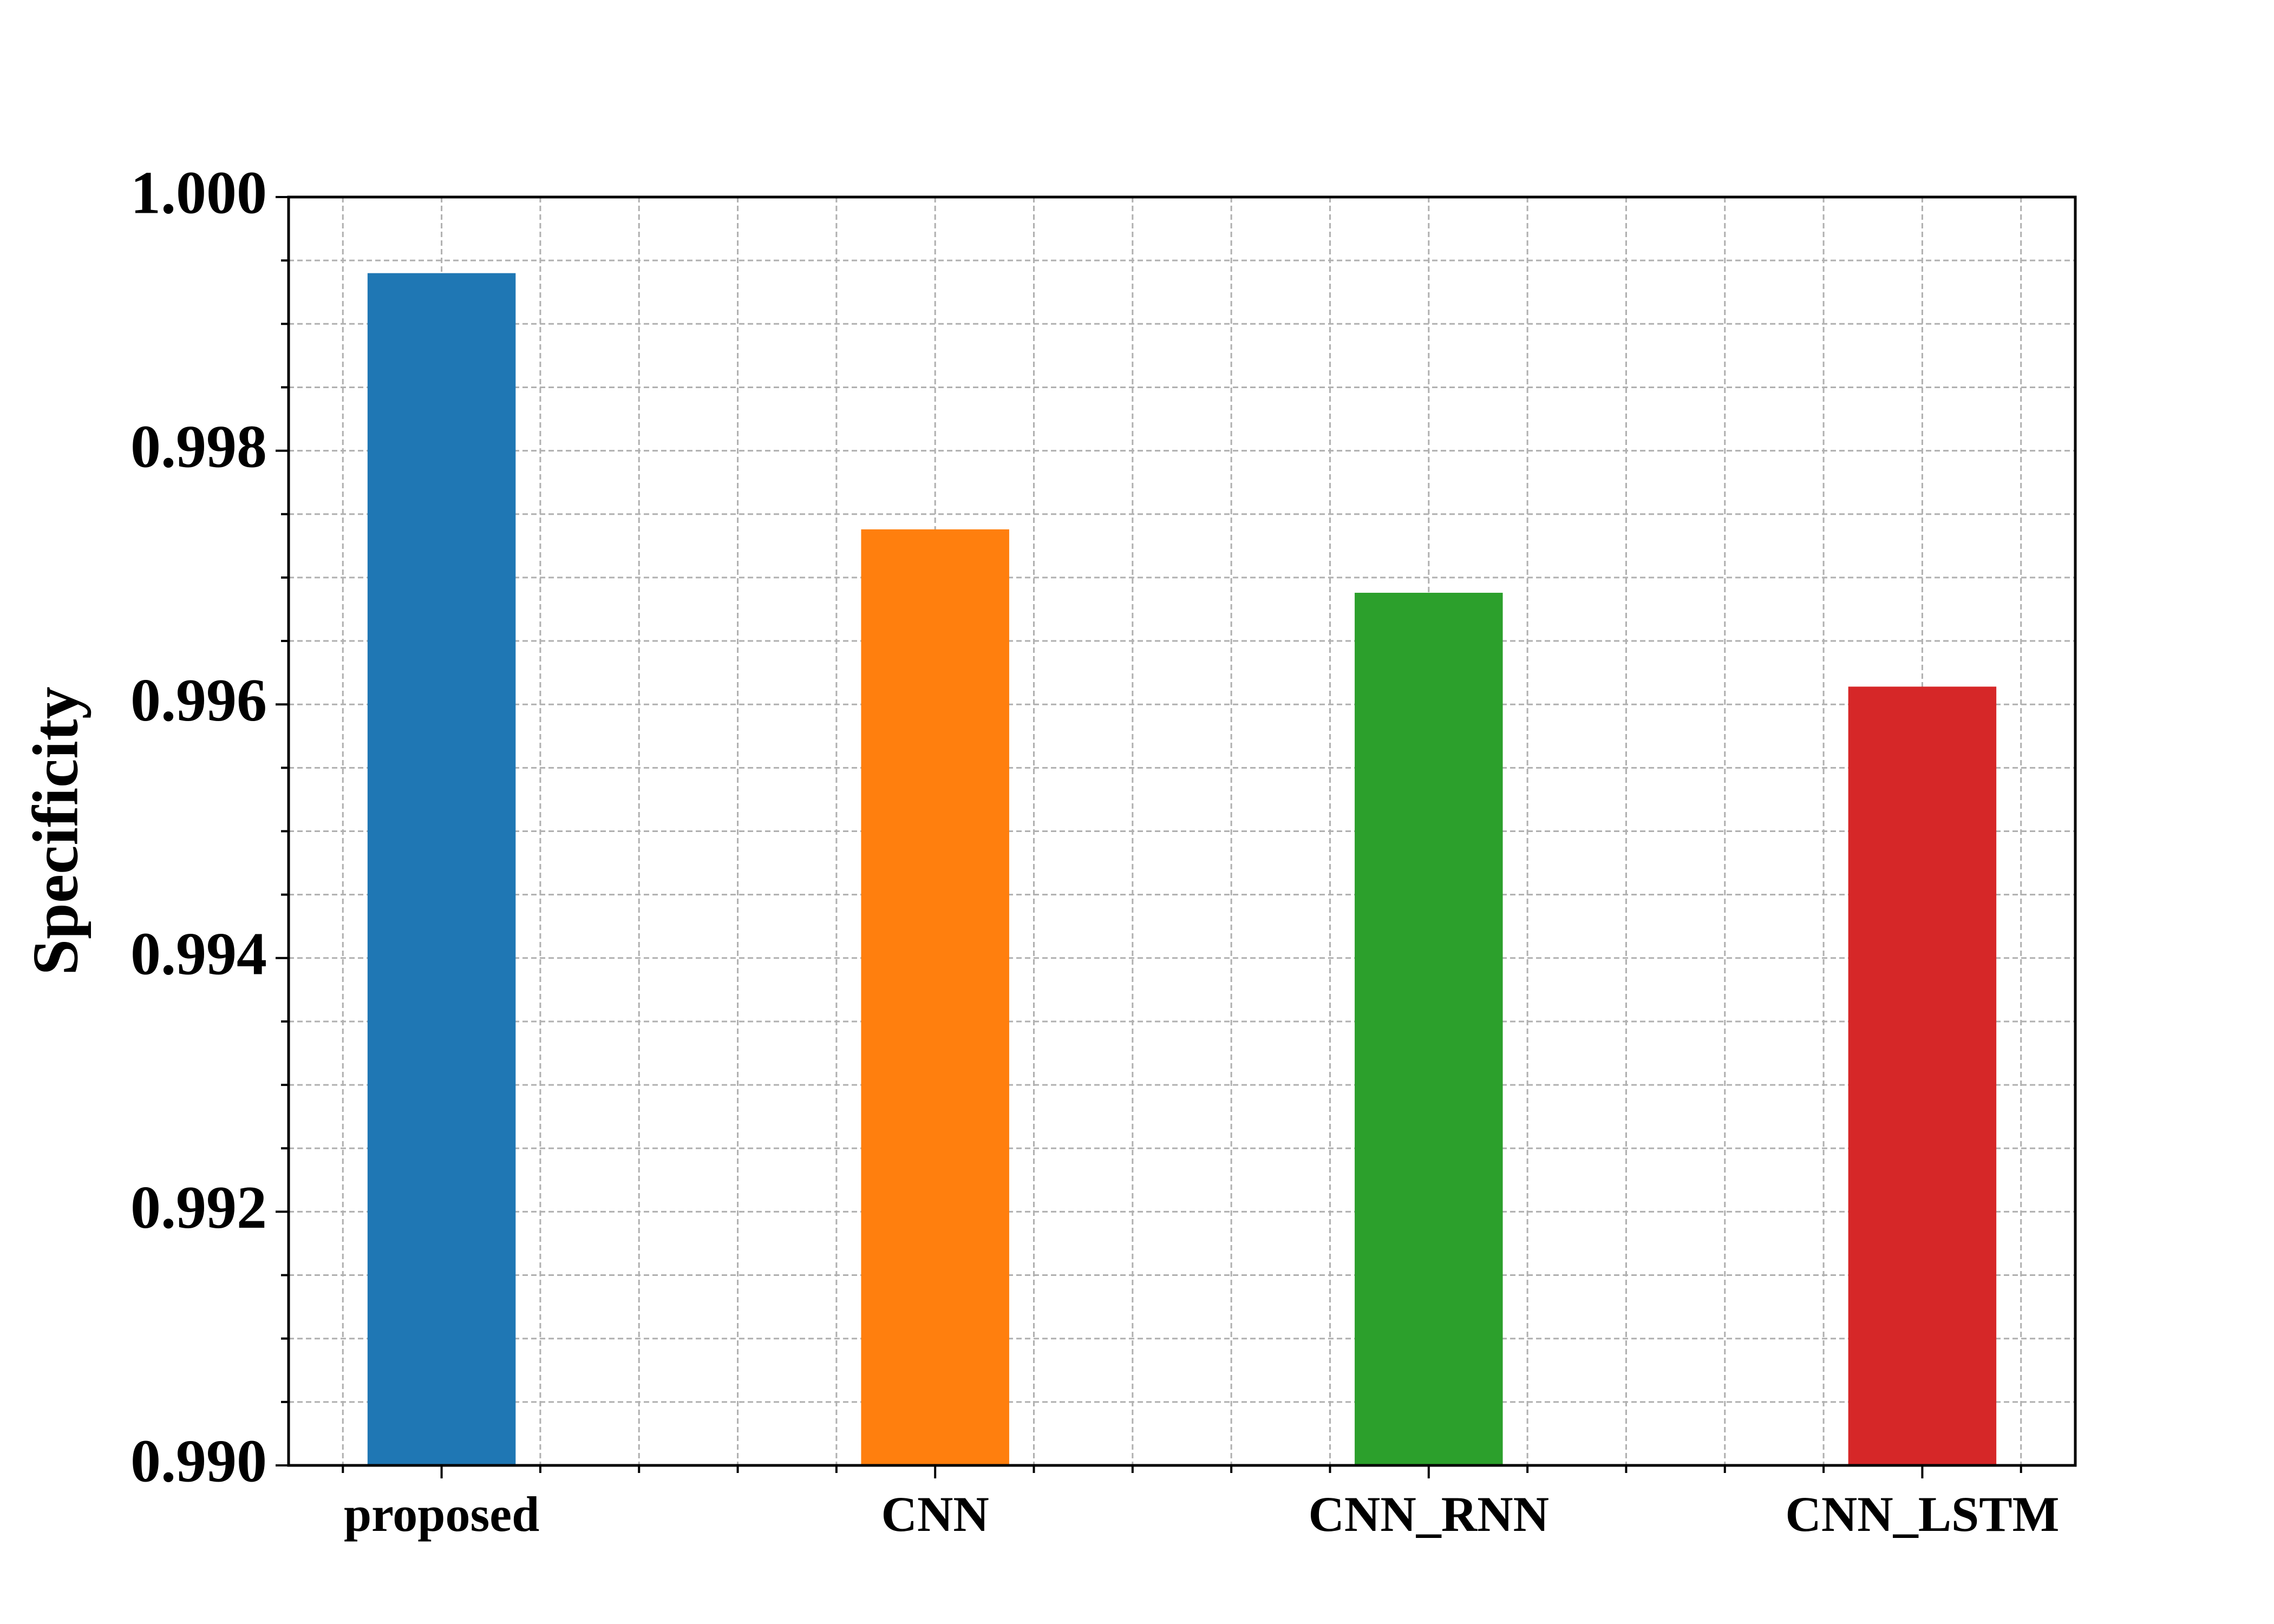 The height and width of the screenshot is (1624, 2274). What do you see at coordinates (935, 1514) in the screenshot?
I see `x-tick-label: CNN` at bounding box center [935, 1514].